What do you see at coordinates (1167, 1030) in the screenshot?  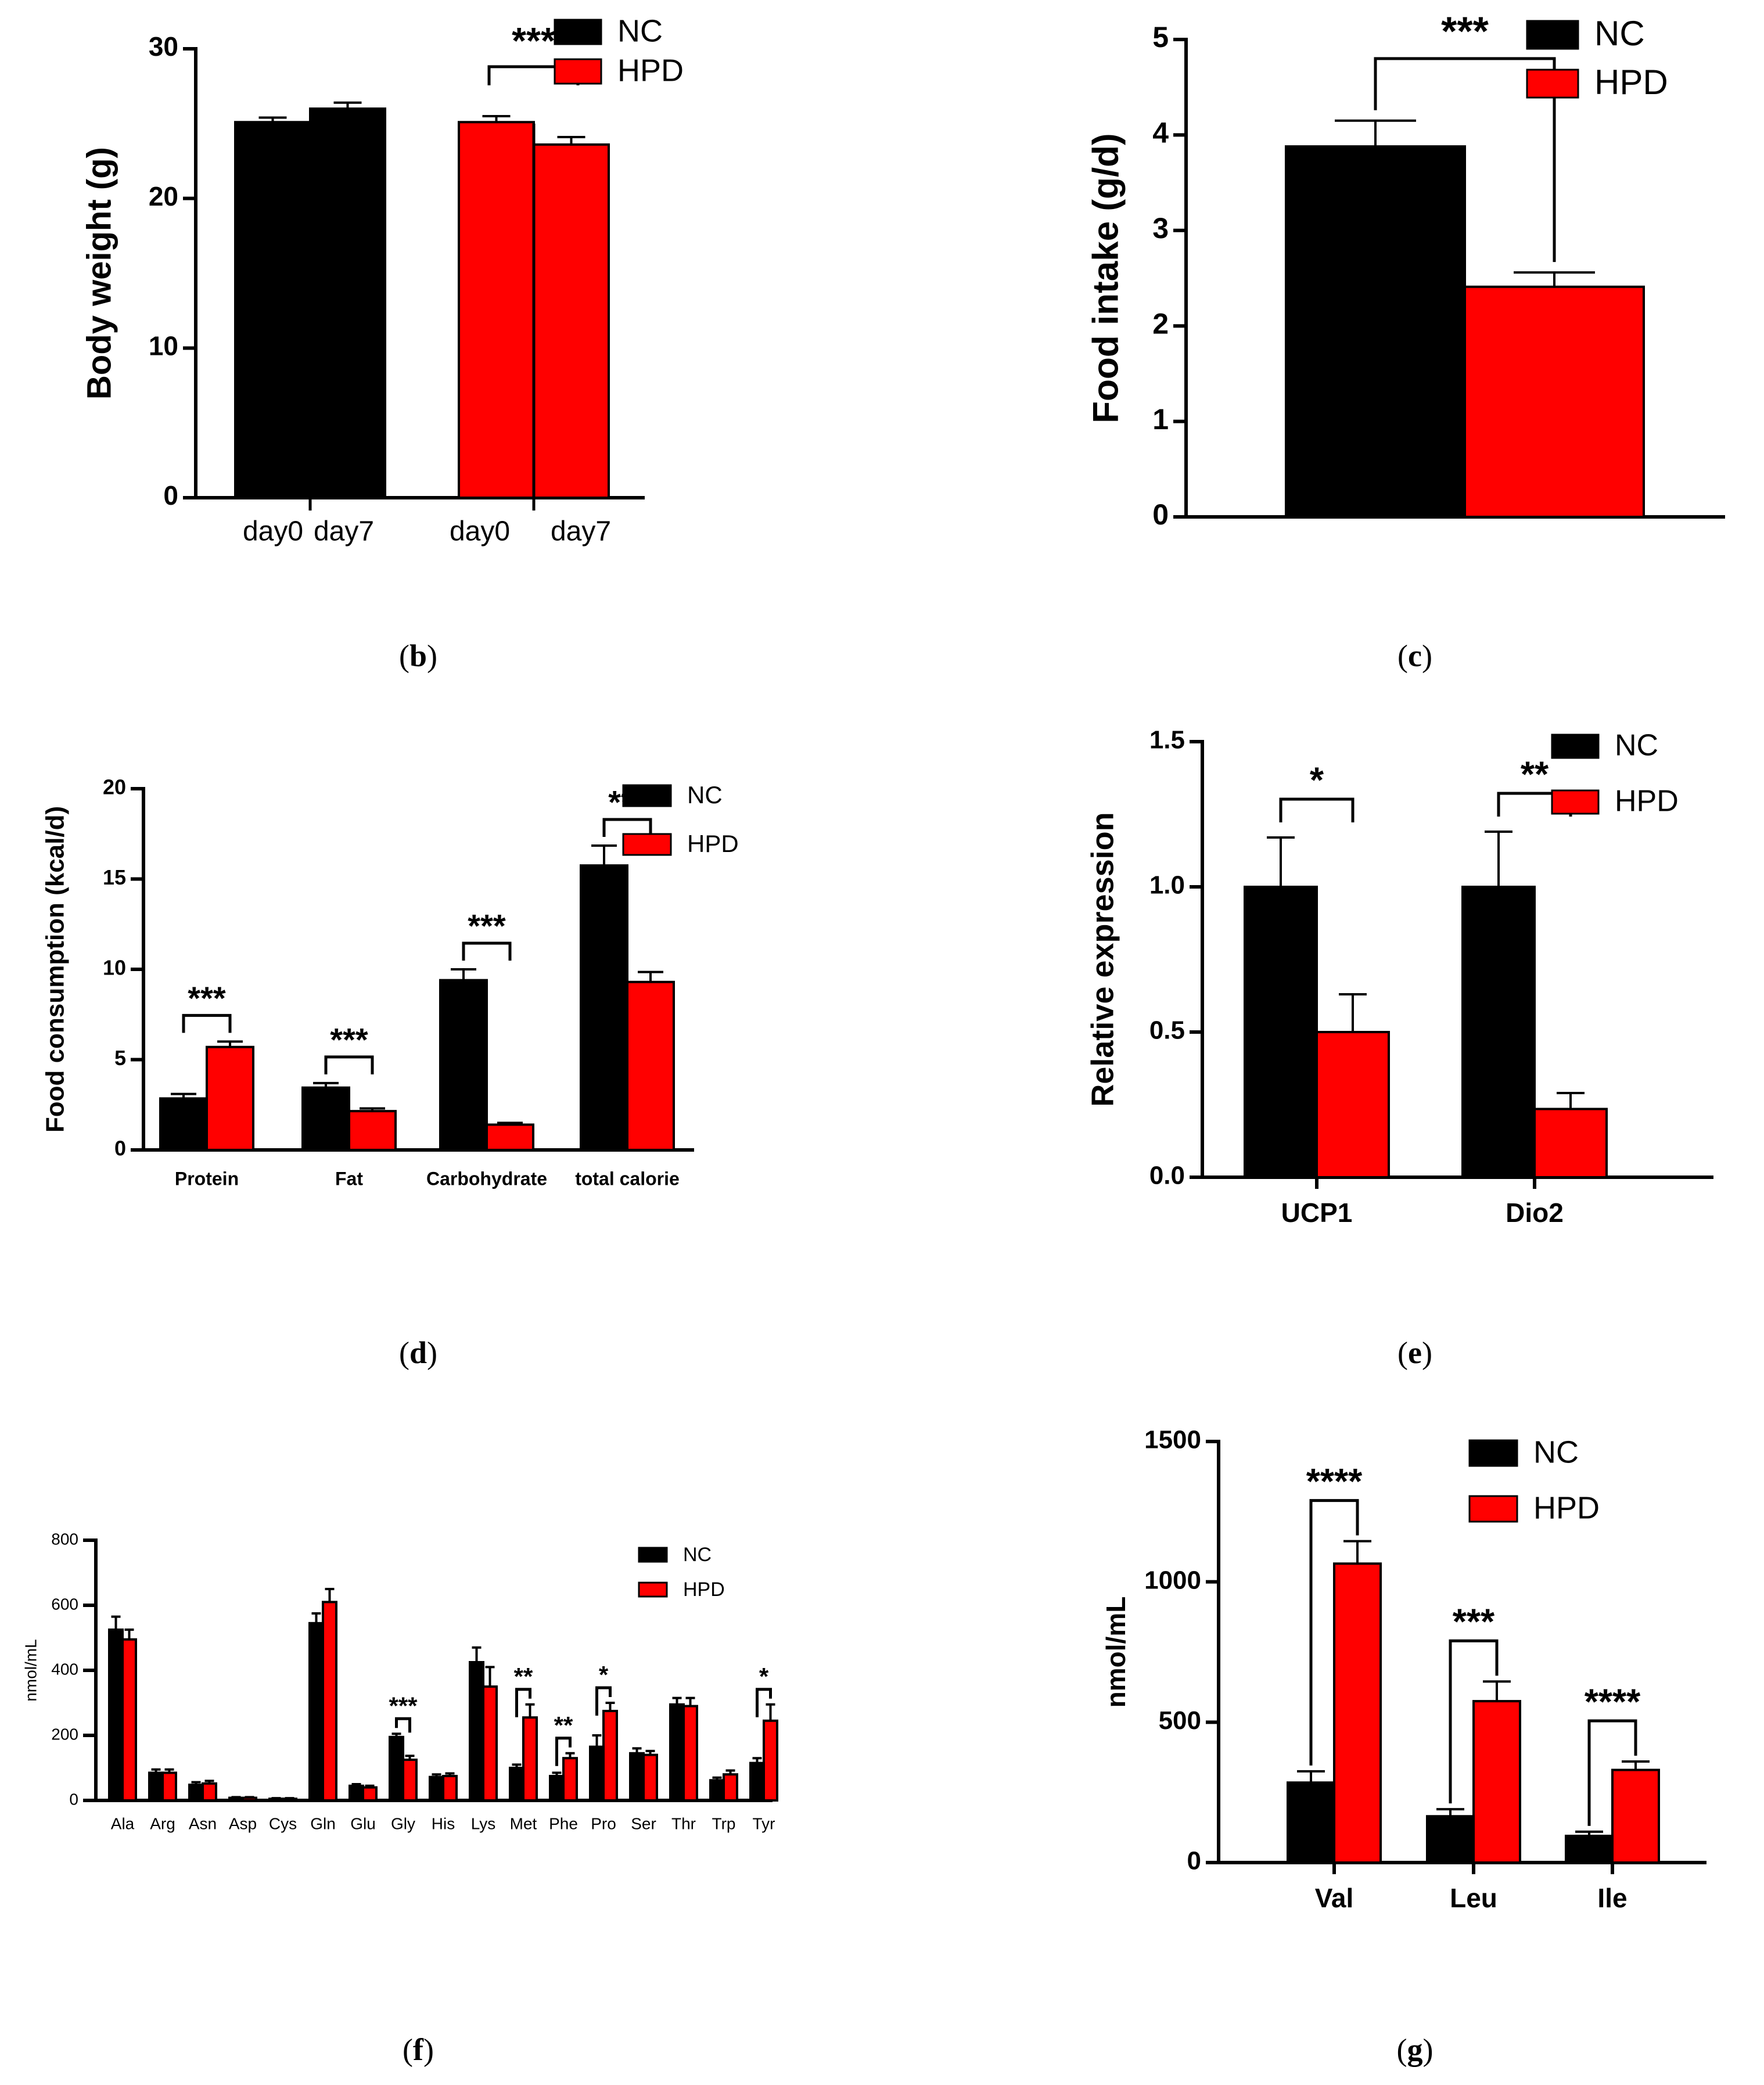 I see `y-tick-label: 0.5` at bounding box center [1167, 1030].